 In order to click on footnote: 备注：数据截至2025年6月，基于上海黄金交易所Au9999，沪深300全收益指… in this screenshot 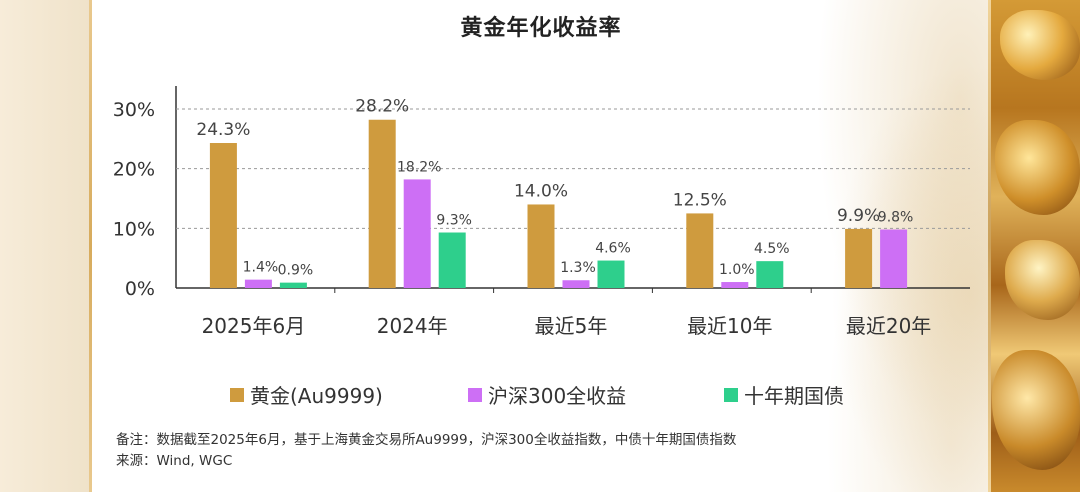, I will do `click(546, 451)`.